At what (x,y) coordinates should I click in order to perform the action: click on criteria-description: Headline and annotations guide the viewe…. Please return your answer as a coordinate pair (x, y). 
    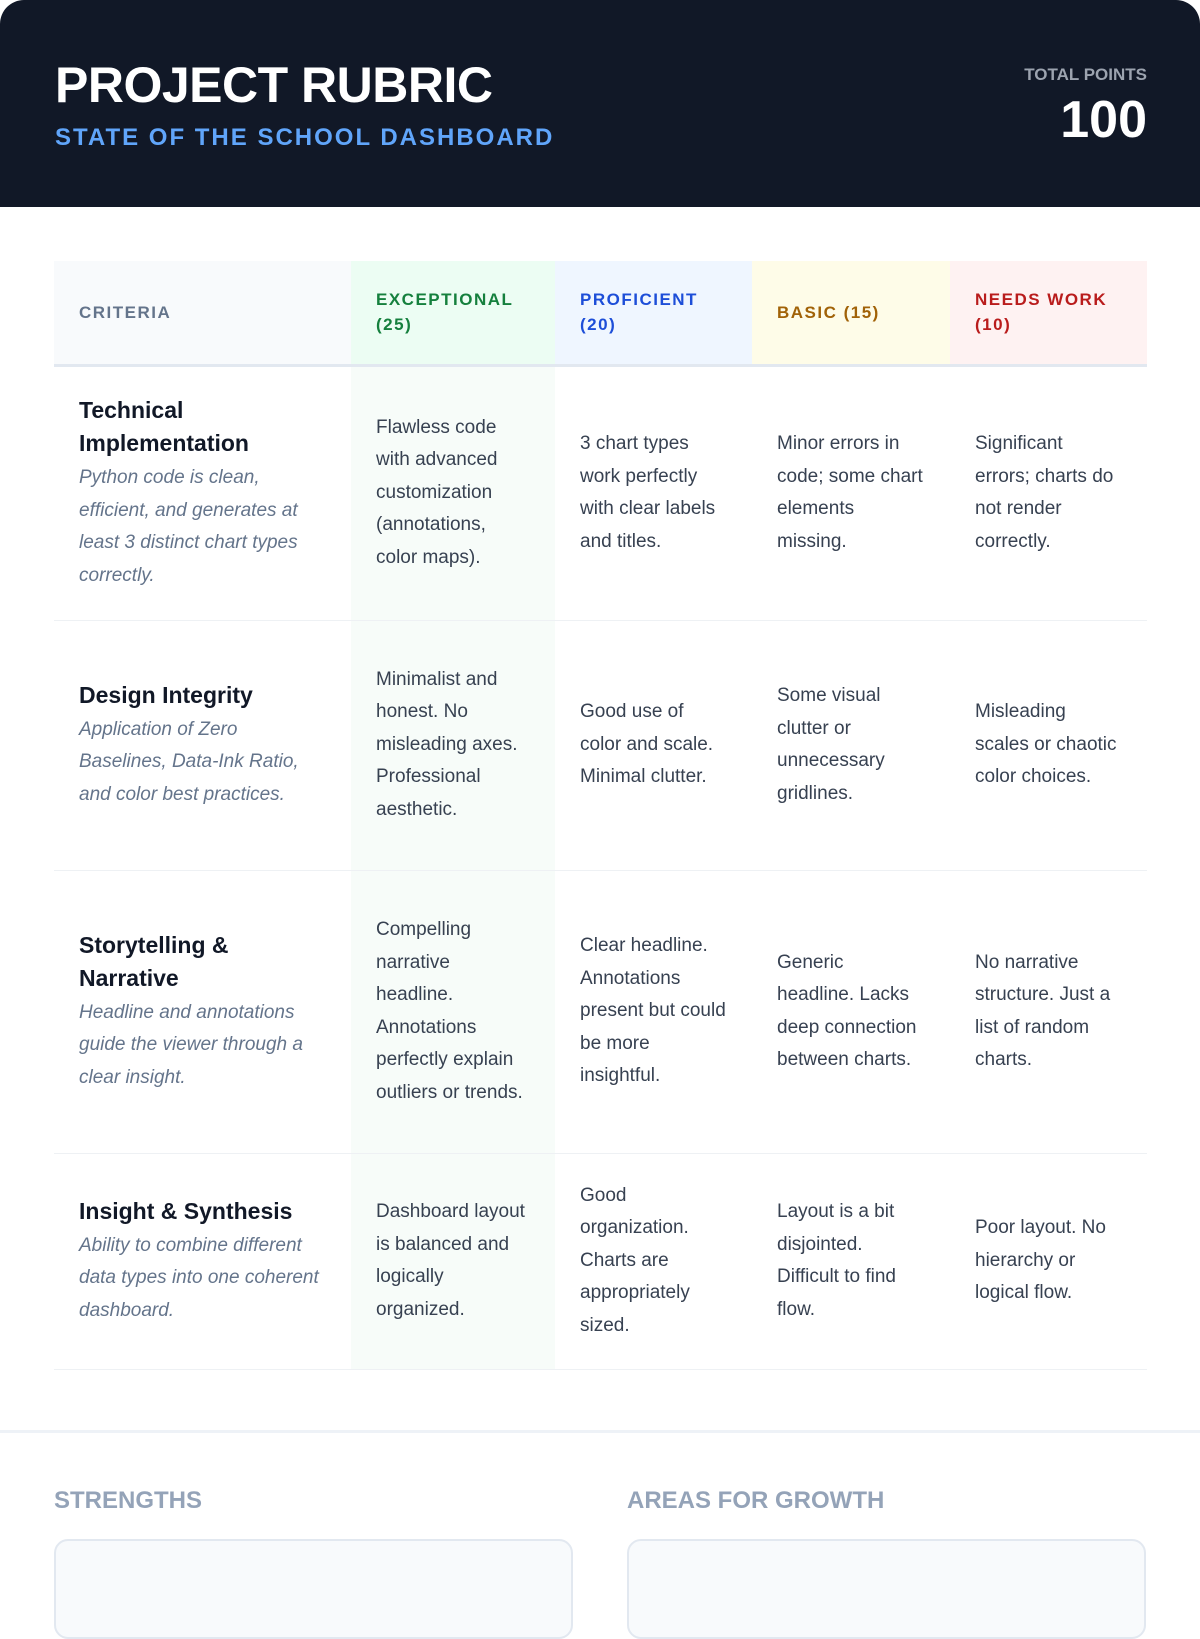
    Looking at the image, I should click on (191, 1044).